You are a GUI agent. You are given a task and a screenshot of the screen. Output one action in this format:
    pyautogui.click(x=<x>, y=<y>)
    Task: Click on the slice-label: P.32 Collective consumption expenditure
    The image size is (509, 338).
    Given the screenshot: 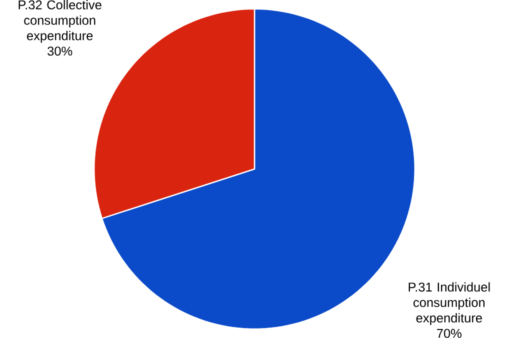 What is the action you would take?
    pyautogui.click(x=60, y=21)
    